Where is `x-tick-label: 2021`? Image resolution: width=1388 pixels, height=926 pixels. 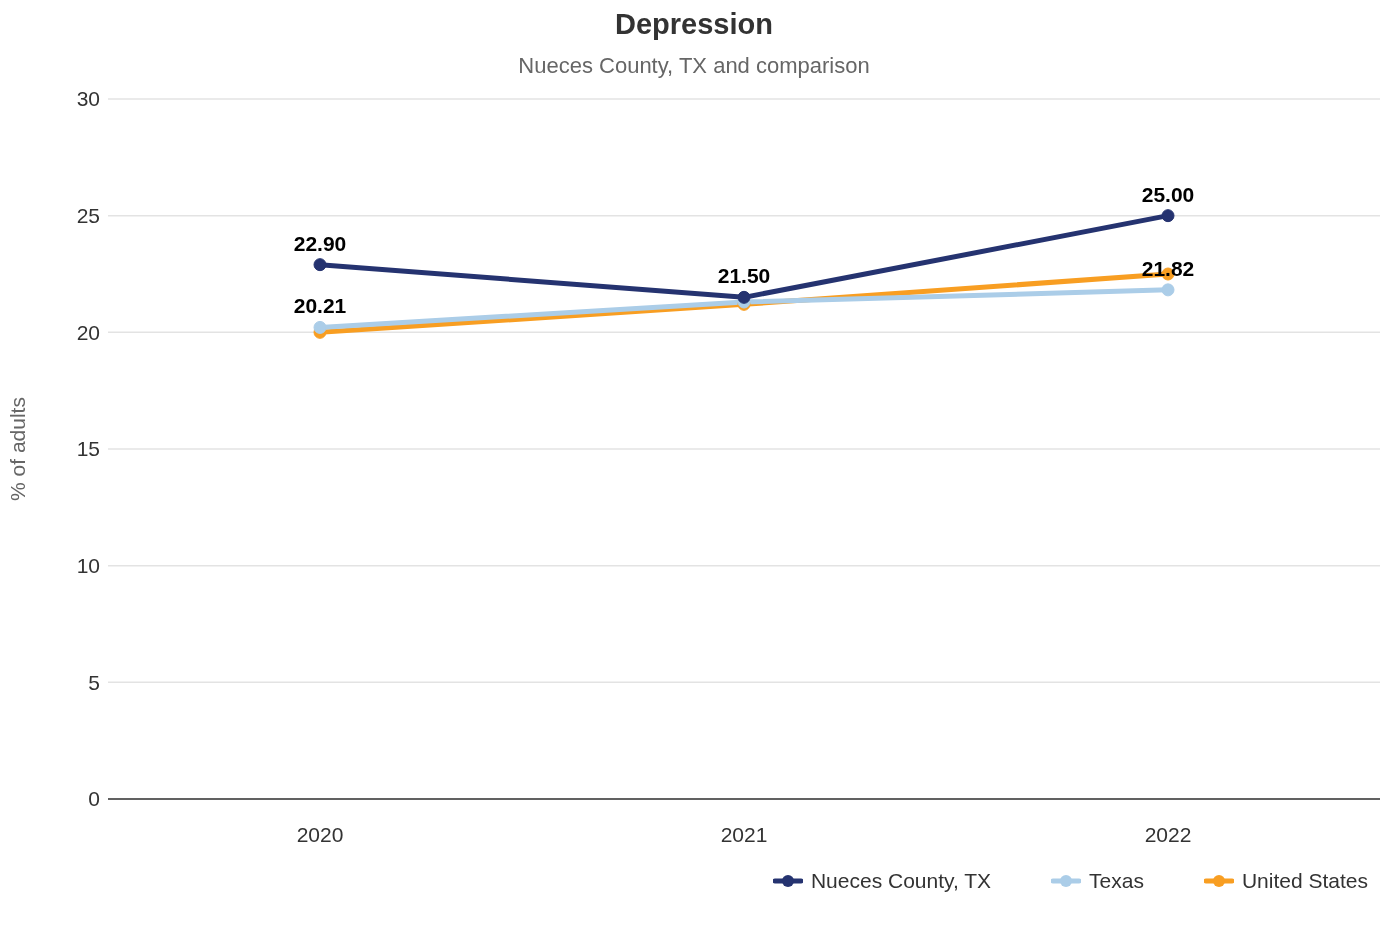 x-tick-label: 2021 is located at coordinates (744, 834).